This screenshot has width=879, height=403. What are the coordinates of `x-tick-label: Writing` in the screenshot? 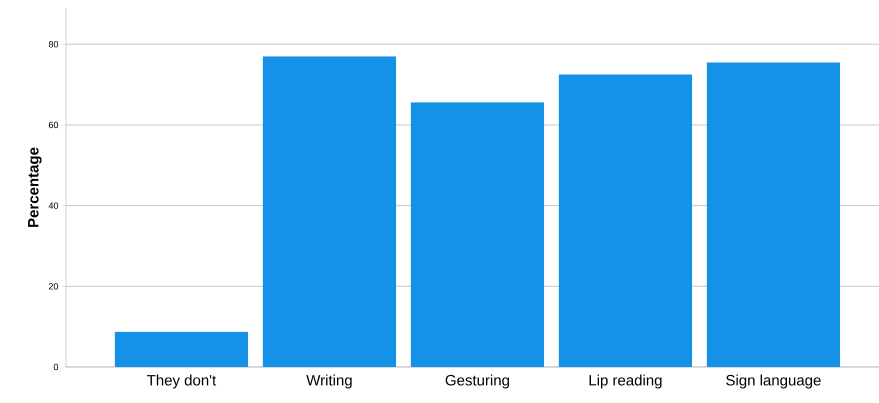 It's located at (329, 381).